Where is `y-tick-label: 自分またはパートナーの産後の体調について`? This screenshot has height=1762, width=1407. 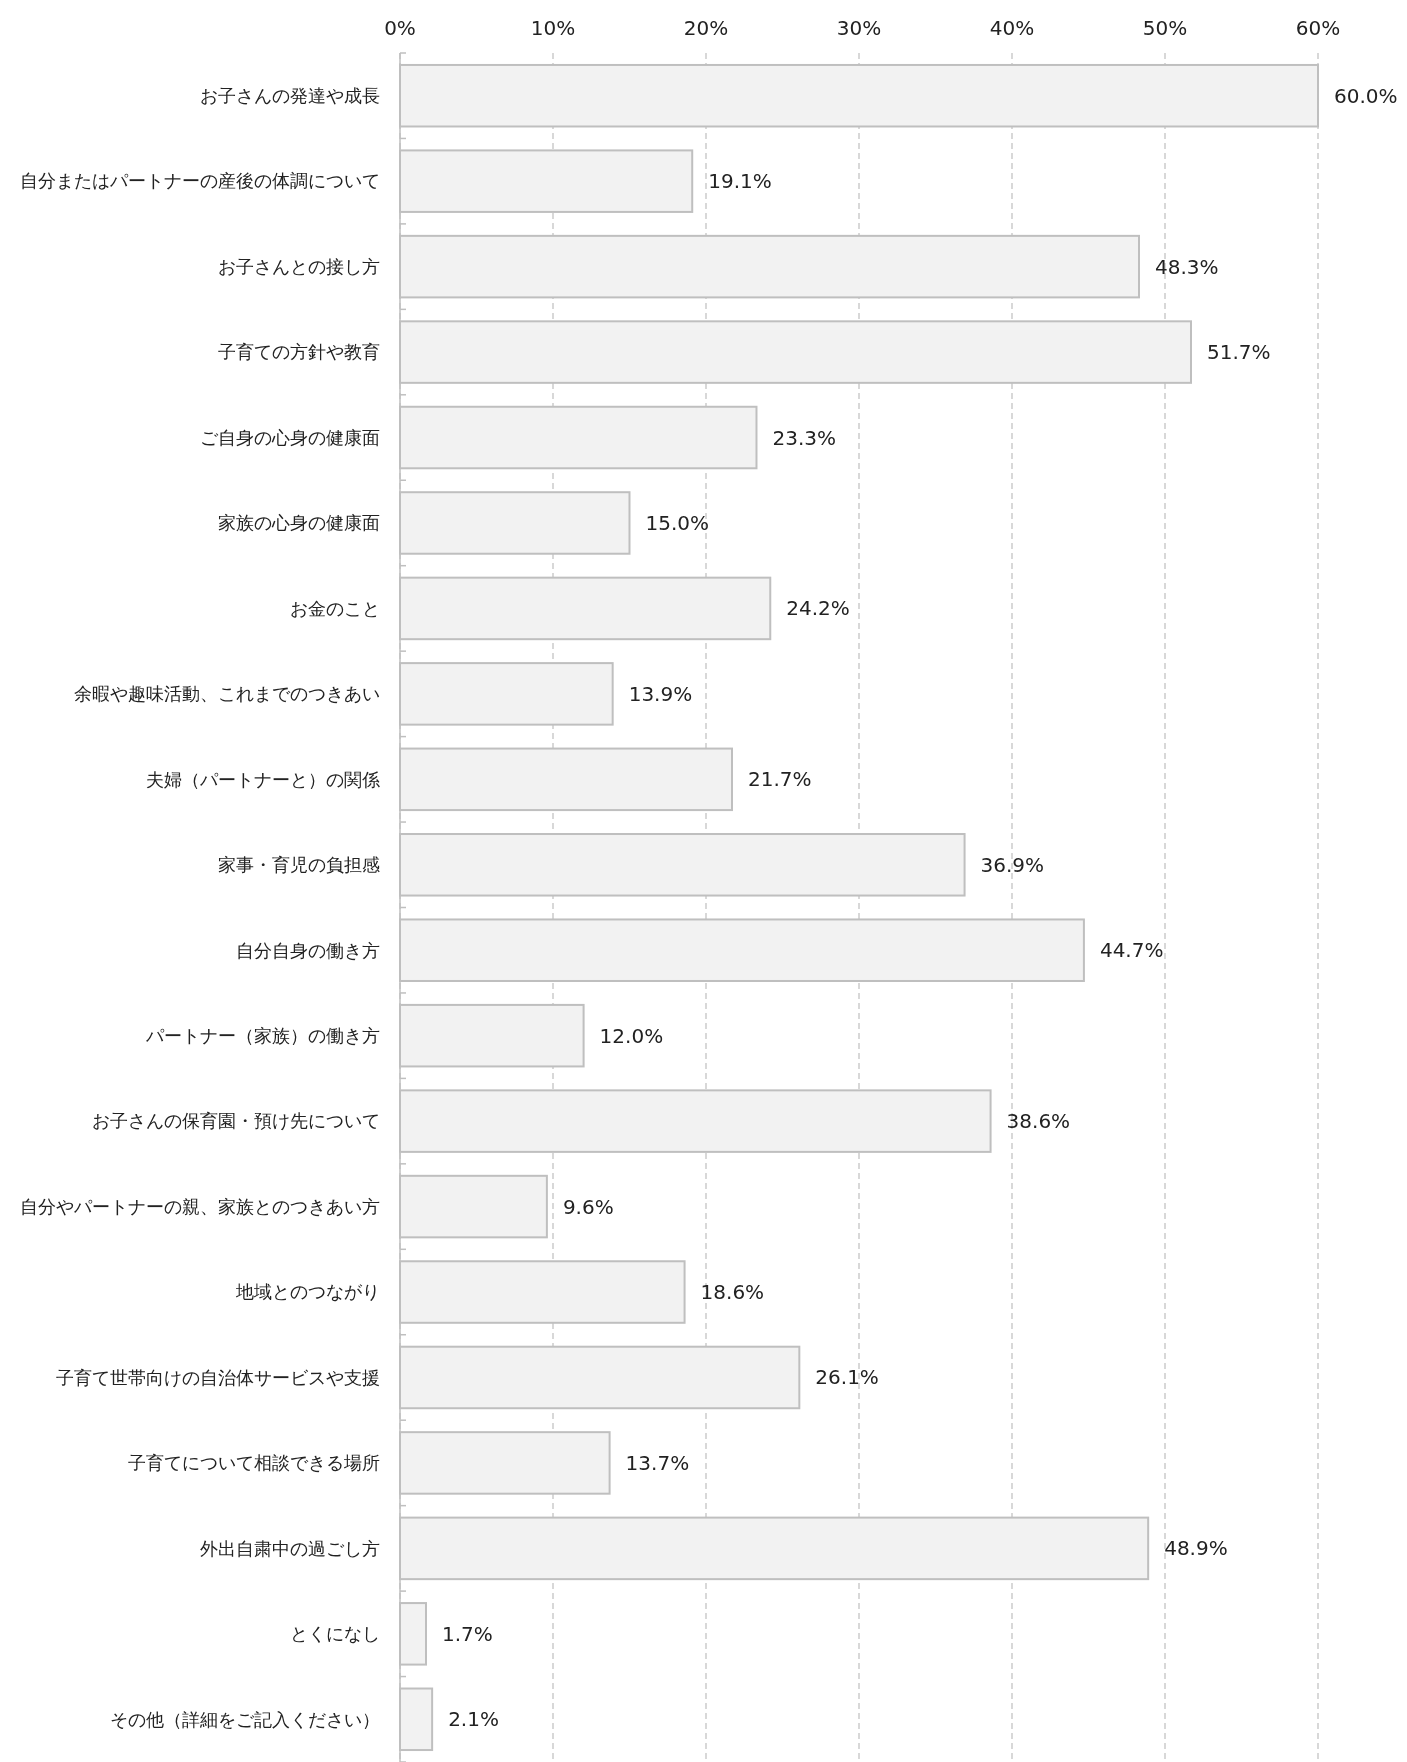
y-tick-label: 自分またはパートナーの産後の体調について is located at coordinates (200, 181).